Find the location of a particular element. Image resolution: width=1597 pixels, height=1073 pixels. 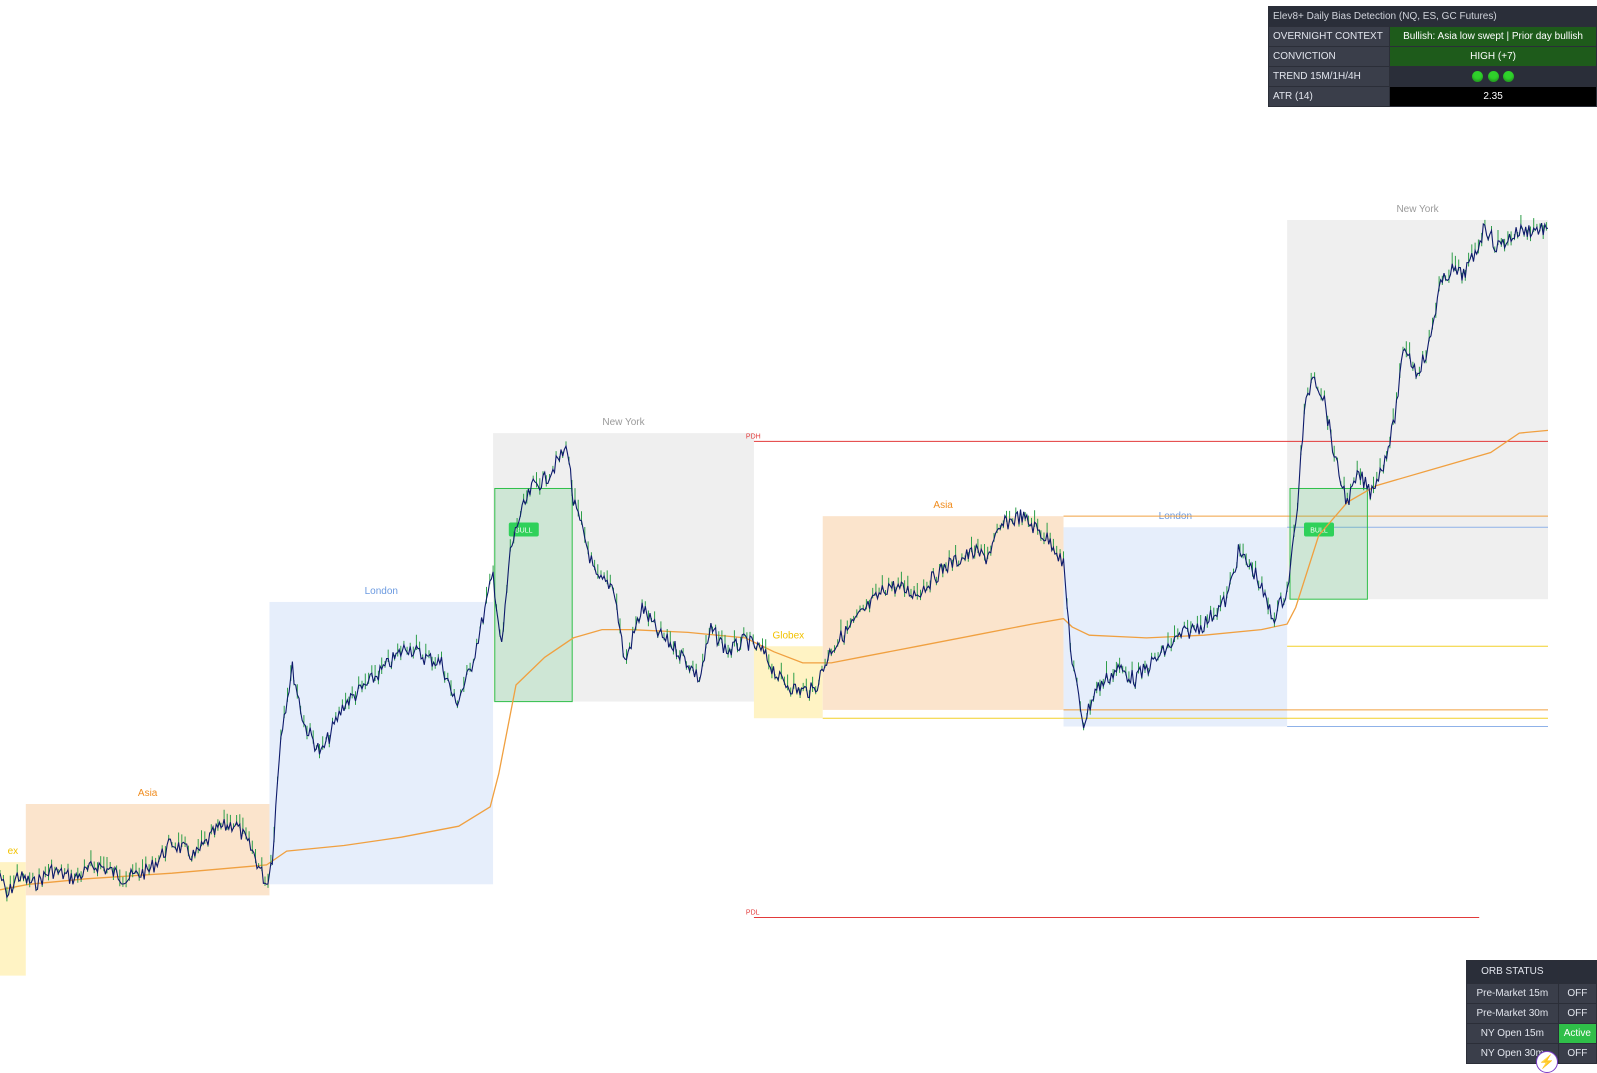

orb-bull-badge is located at coordinates (523, 529).